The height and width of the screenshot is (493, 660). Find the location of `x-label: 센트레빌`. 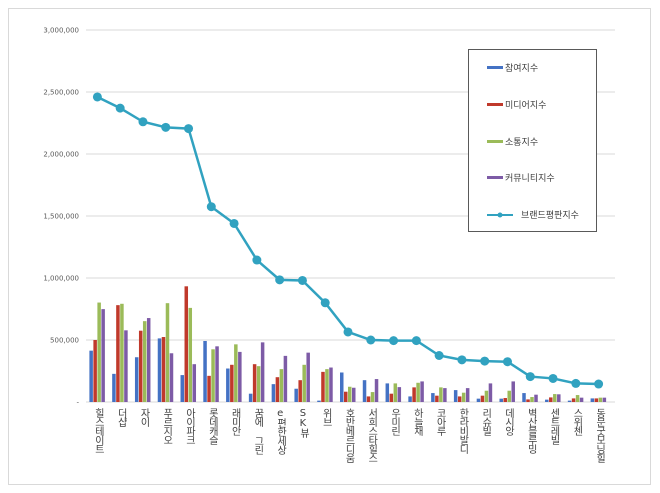

x-label: 센트레빌 is located at coordinates (554, 426).